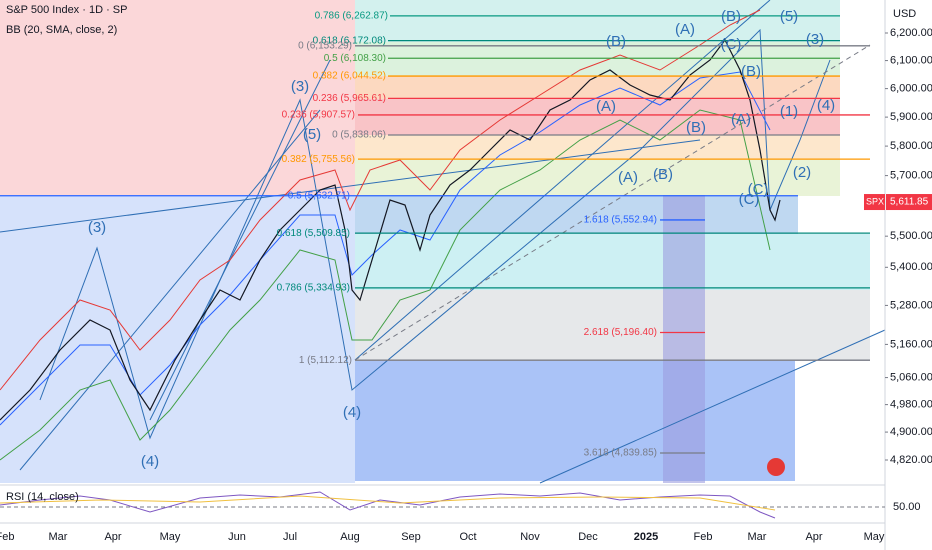 The width and height of the screenshot is (932, 550). What do you see at coordinates (351, 16) in the screenshot?
I see `fib-label: 0.786 (6,262.87)` at bounding box center [351, 16].